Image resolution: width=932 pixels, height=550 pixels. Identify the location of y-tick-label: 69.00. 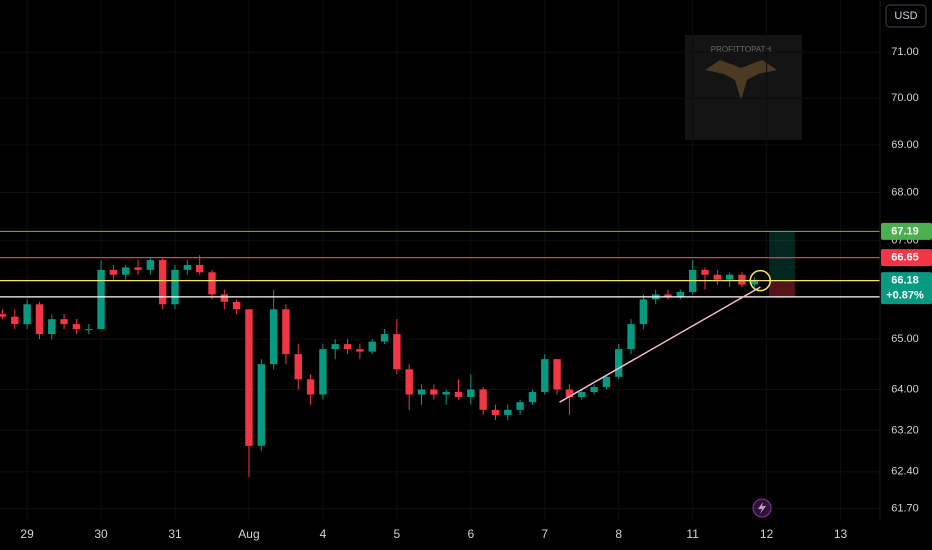
(905, 145).